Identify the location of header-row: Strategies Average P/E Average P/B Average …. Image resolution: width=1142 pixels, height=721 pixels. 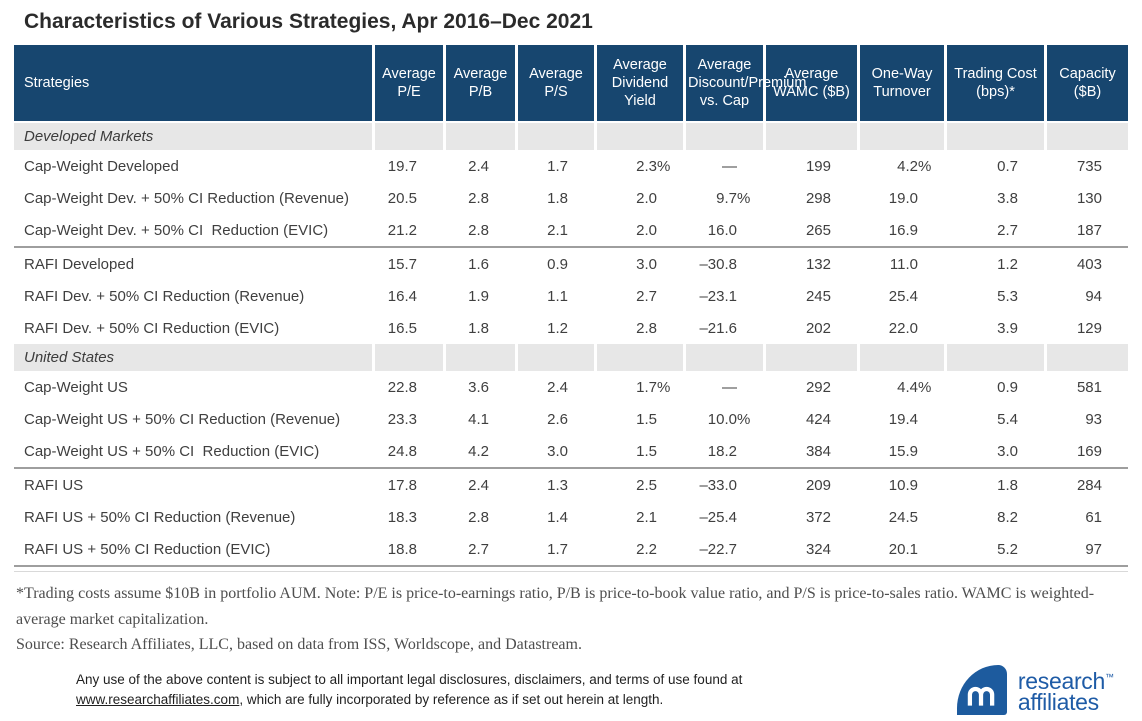
(571, 84).